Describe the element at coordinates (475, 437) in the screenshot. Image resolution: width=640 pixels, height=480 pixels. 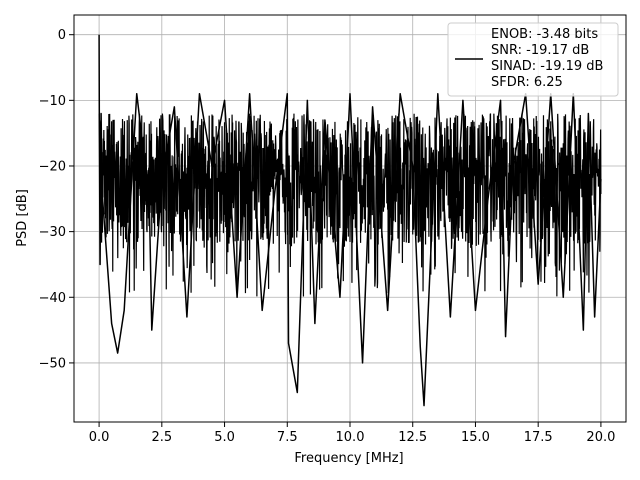
I see `x-tick-label: 15.0` at that location.